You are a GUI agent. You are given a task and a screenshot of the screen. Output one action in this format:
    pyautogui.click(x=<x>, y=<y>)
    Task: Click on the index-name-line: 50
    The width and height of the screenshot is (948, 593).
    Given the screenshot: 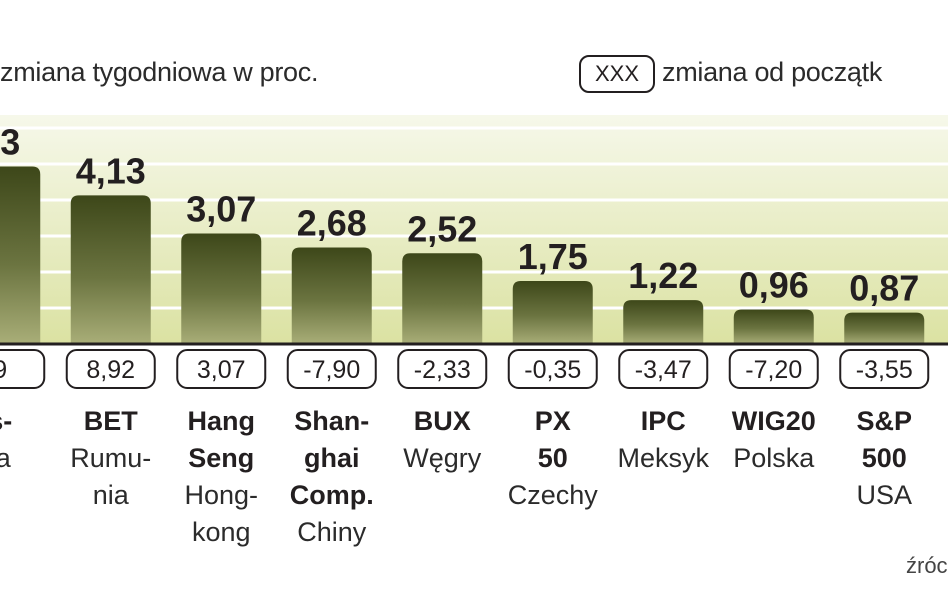 What is the action you would take?
    pyautogui.click(x=553, y=458)
    